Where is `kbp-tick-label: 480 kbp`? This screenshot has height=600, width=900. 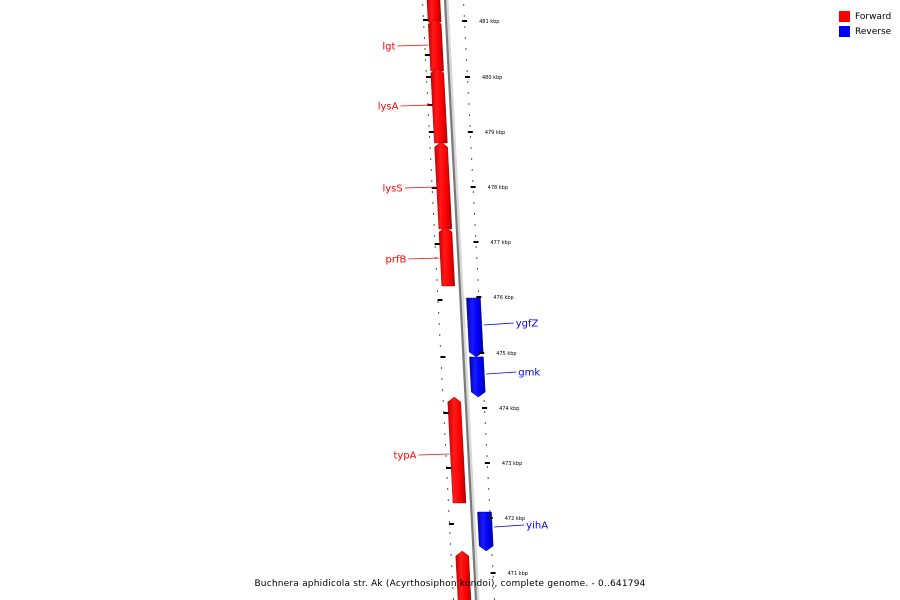 kbp-tick-label: 480 kbp is located at coordinates (492, 78).